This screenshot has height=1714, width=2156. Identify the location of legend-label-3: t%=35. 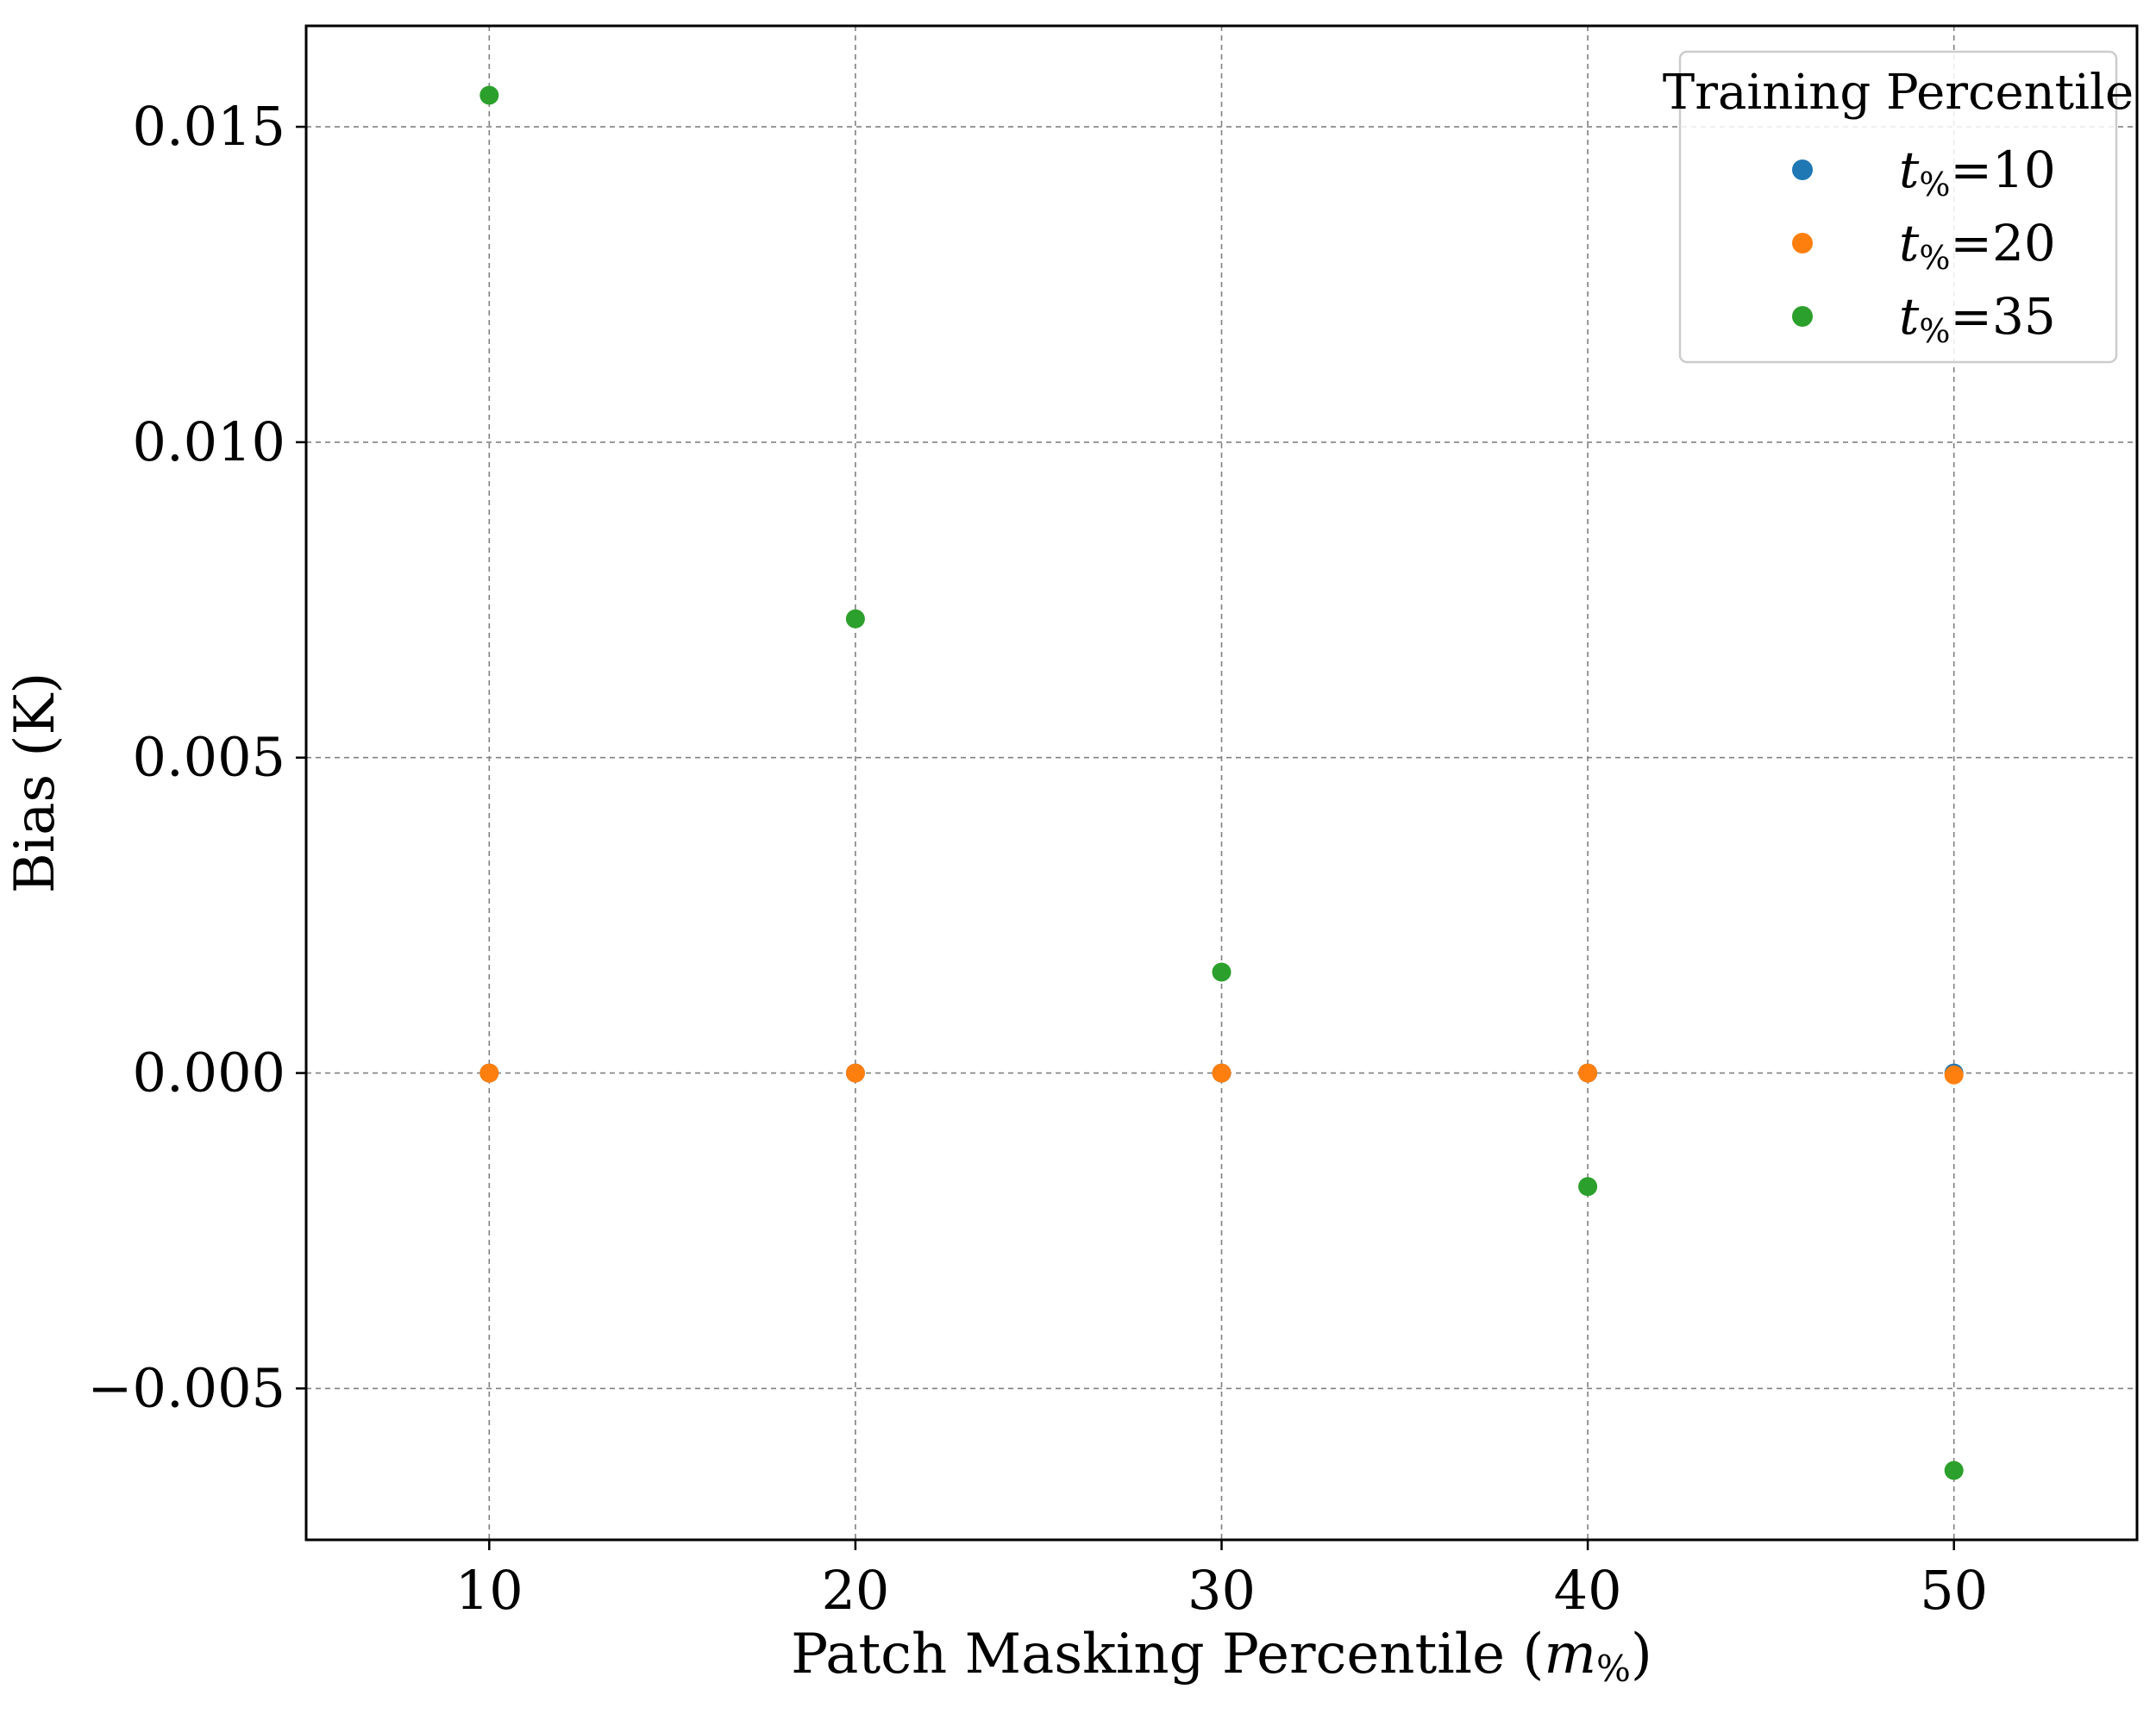
(1977, 318).